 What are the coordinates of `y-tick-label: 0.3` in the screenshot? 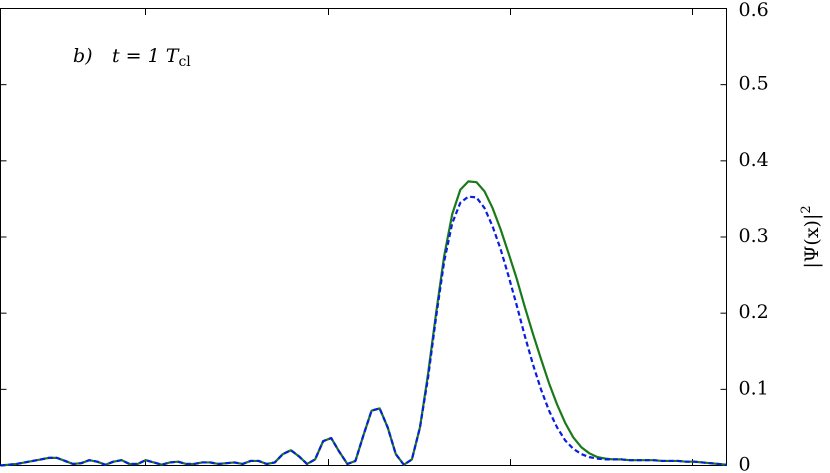 It's located at (754, 236).